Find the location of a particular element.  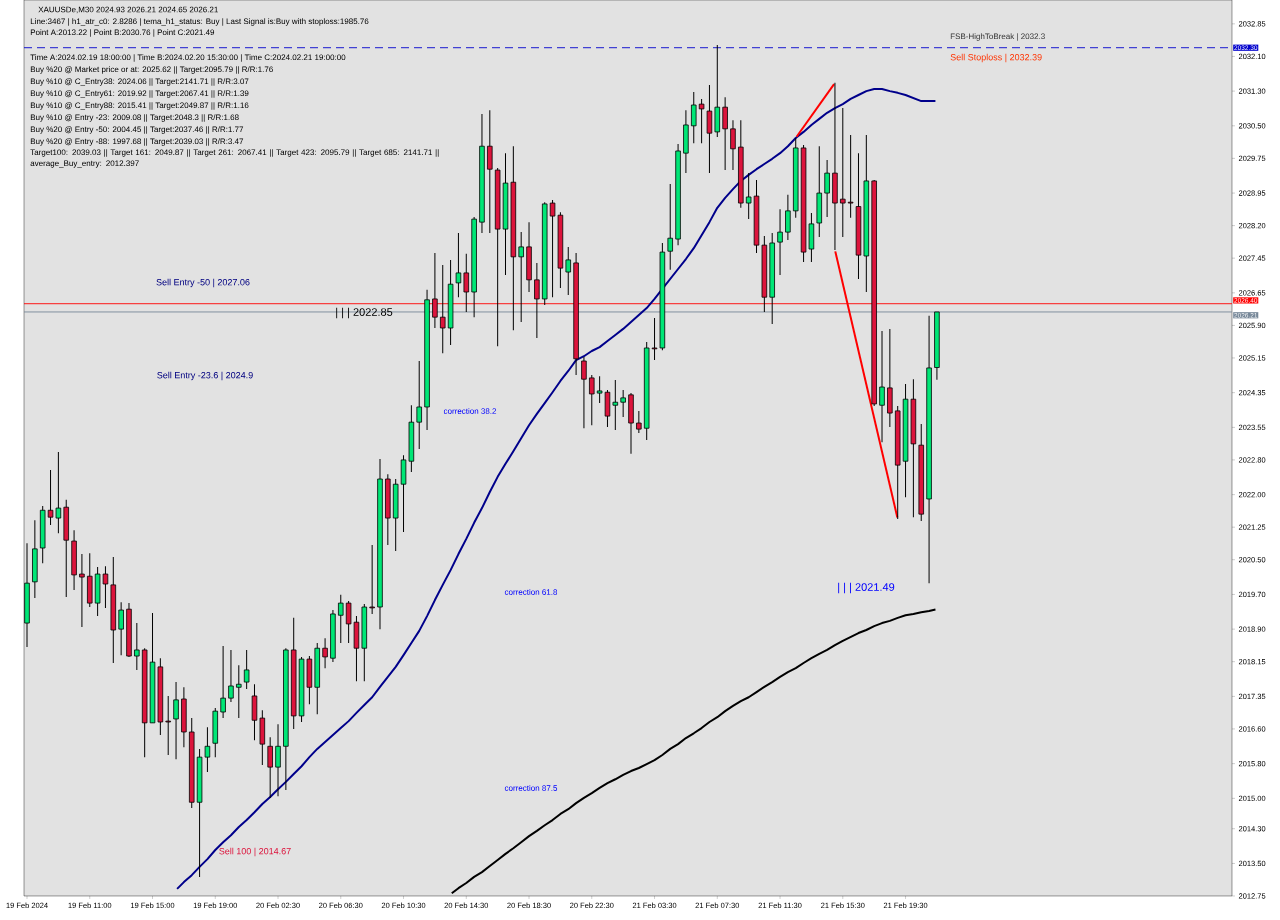

text: FSB-HighToBreak | 2032.3 is located at coordinates (997, 37).